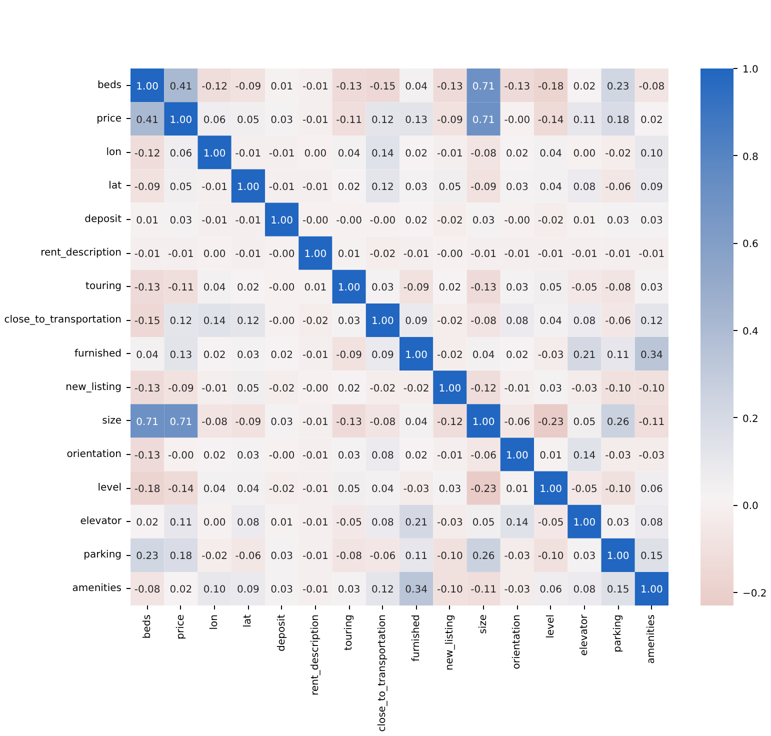  I want to click on x-tick-label: elevator, so click(584, 635).